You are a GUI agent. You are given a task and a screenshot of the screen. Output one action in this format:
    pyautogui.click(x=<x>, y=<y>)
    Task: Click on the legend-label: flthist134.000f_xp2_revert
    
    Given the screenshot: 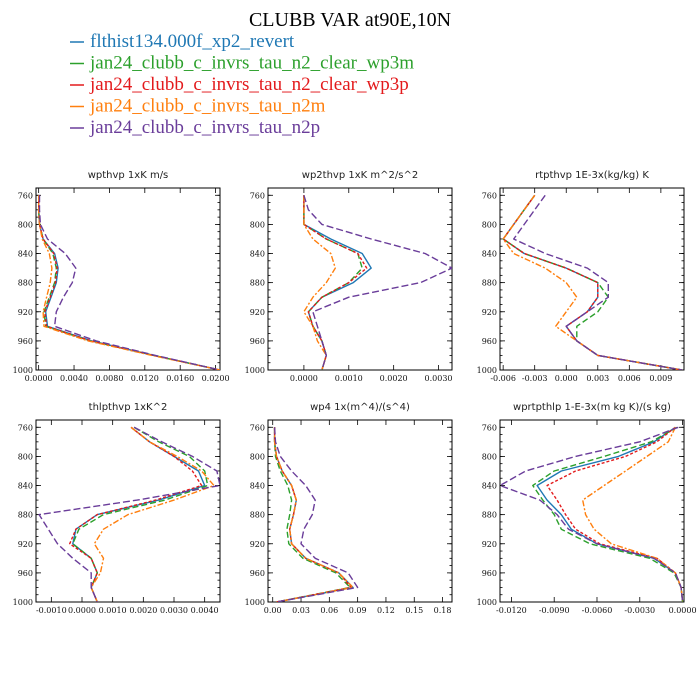 What is the action you would take?
    pyautogui.click(x=192, y=41)
    